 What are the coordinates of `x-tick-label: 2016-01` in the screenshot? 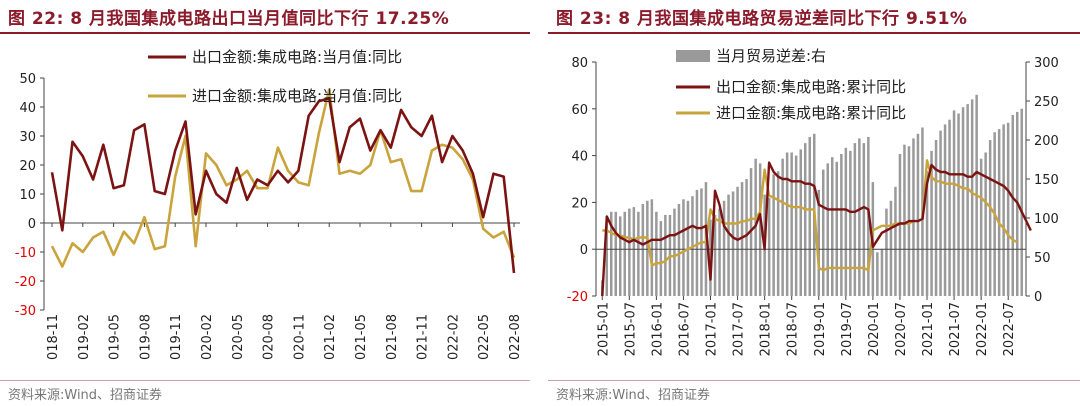 It's located at (657, 329).